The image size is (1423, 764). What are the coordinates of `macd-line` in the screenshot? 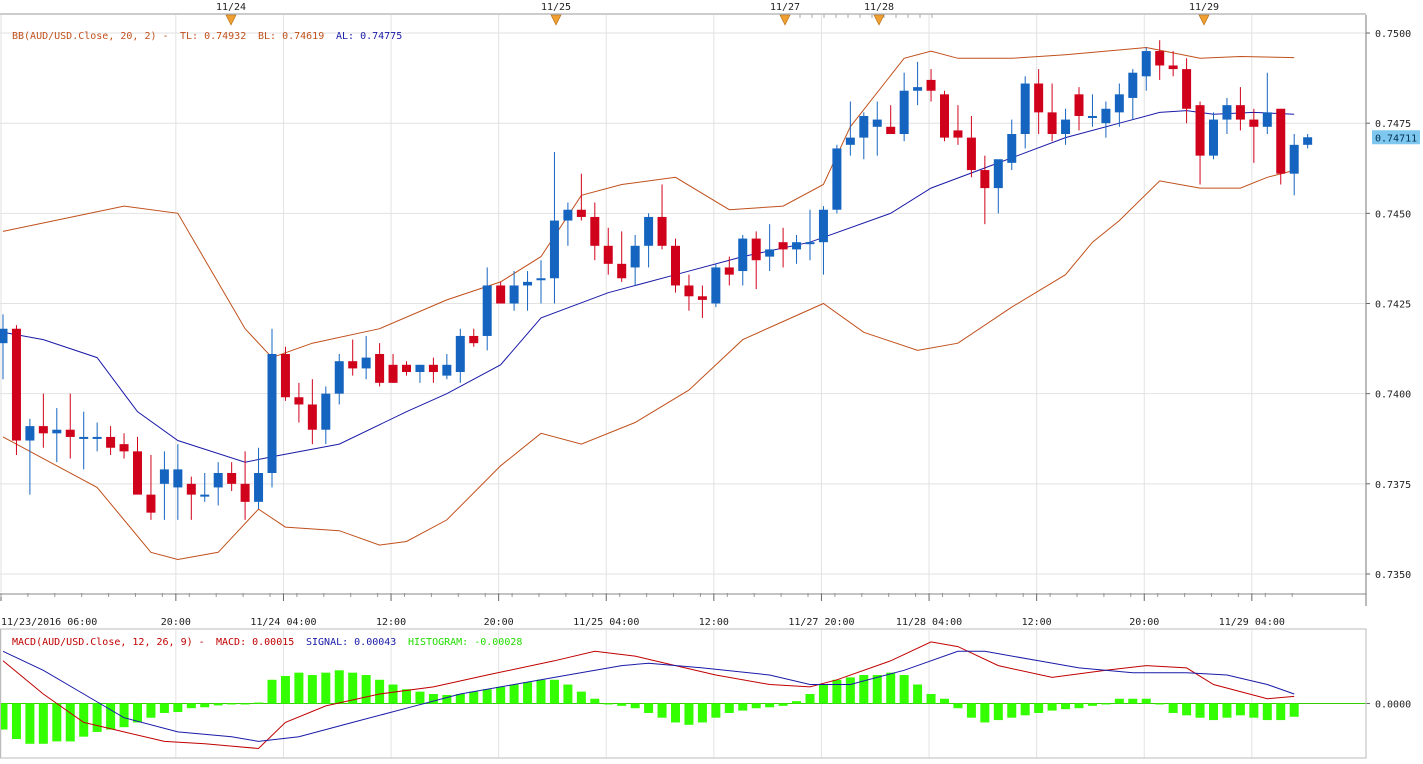 It's located at (648, 695).